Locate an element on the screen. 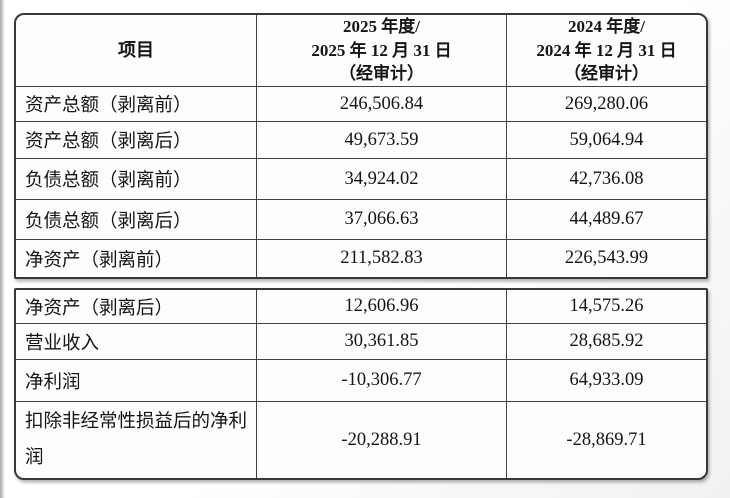 Image resolution: width=730 pixels, height=498 pixels. header-2025-line3: （经审计） is located at coordinates (381, 74).